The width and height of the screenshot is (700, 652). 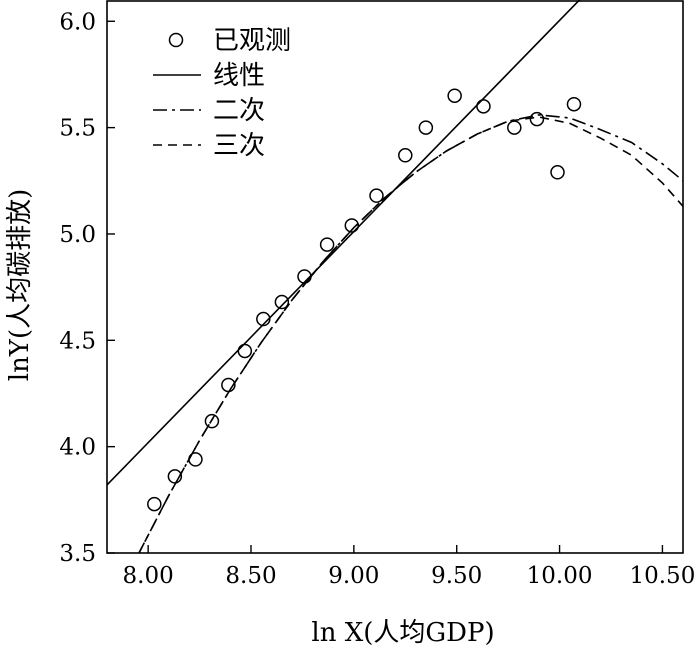 What do you see at coordinates (239, 76) in the screenshot?
I see `legend-label: 线性` at bounding box center [239, 76].